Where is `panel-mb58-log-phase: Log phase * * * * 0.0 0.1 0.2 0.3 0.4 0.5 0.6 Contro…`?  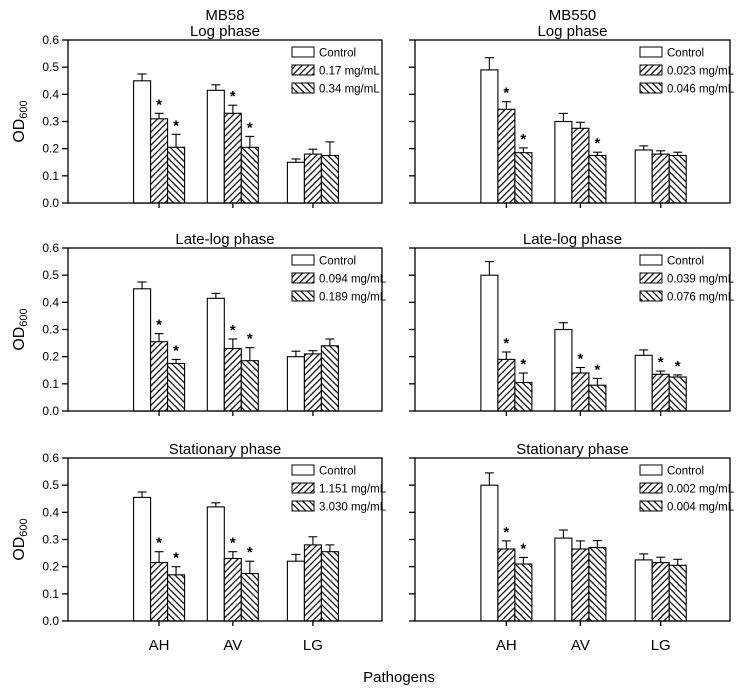 panel-mb58-log-phase: Log phase * * * * 0.0 0.1 0.2 0.3 0.4 0.5 0.6 Contro… is located at coordinates (197, 116).